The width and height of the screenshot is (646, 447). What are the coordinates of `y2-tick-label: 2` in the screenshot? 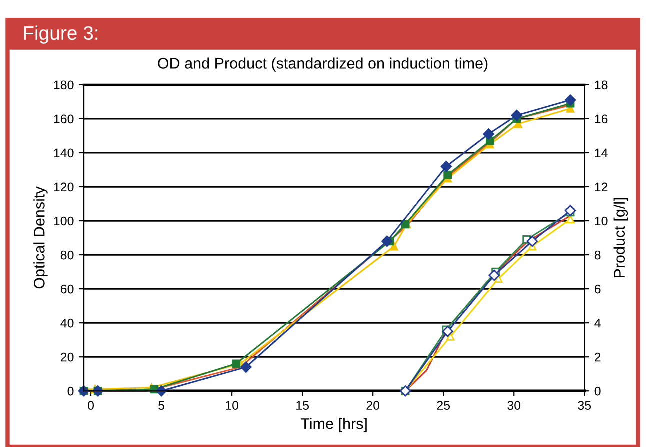 It's located at (597, 357).